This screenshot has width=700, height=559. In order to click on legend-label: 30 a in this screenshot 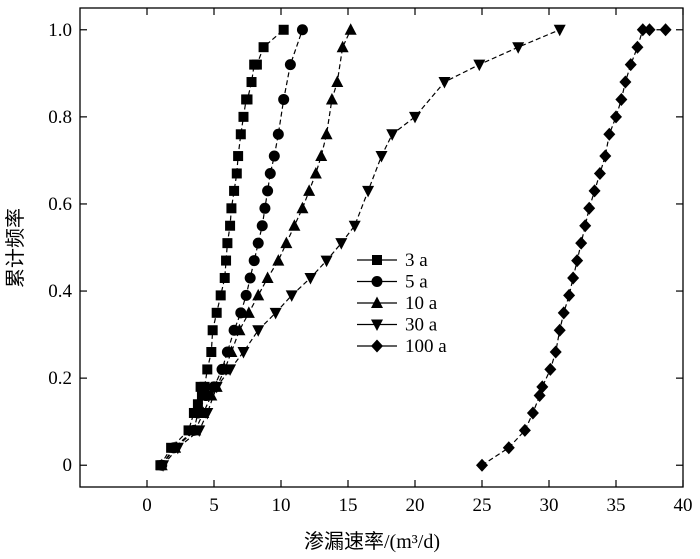, I will do `click(421, 325)`.